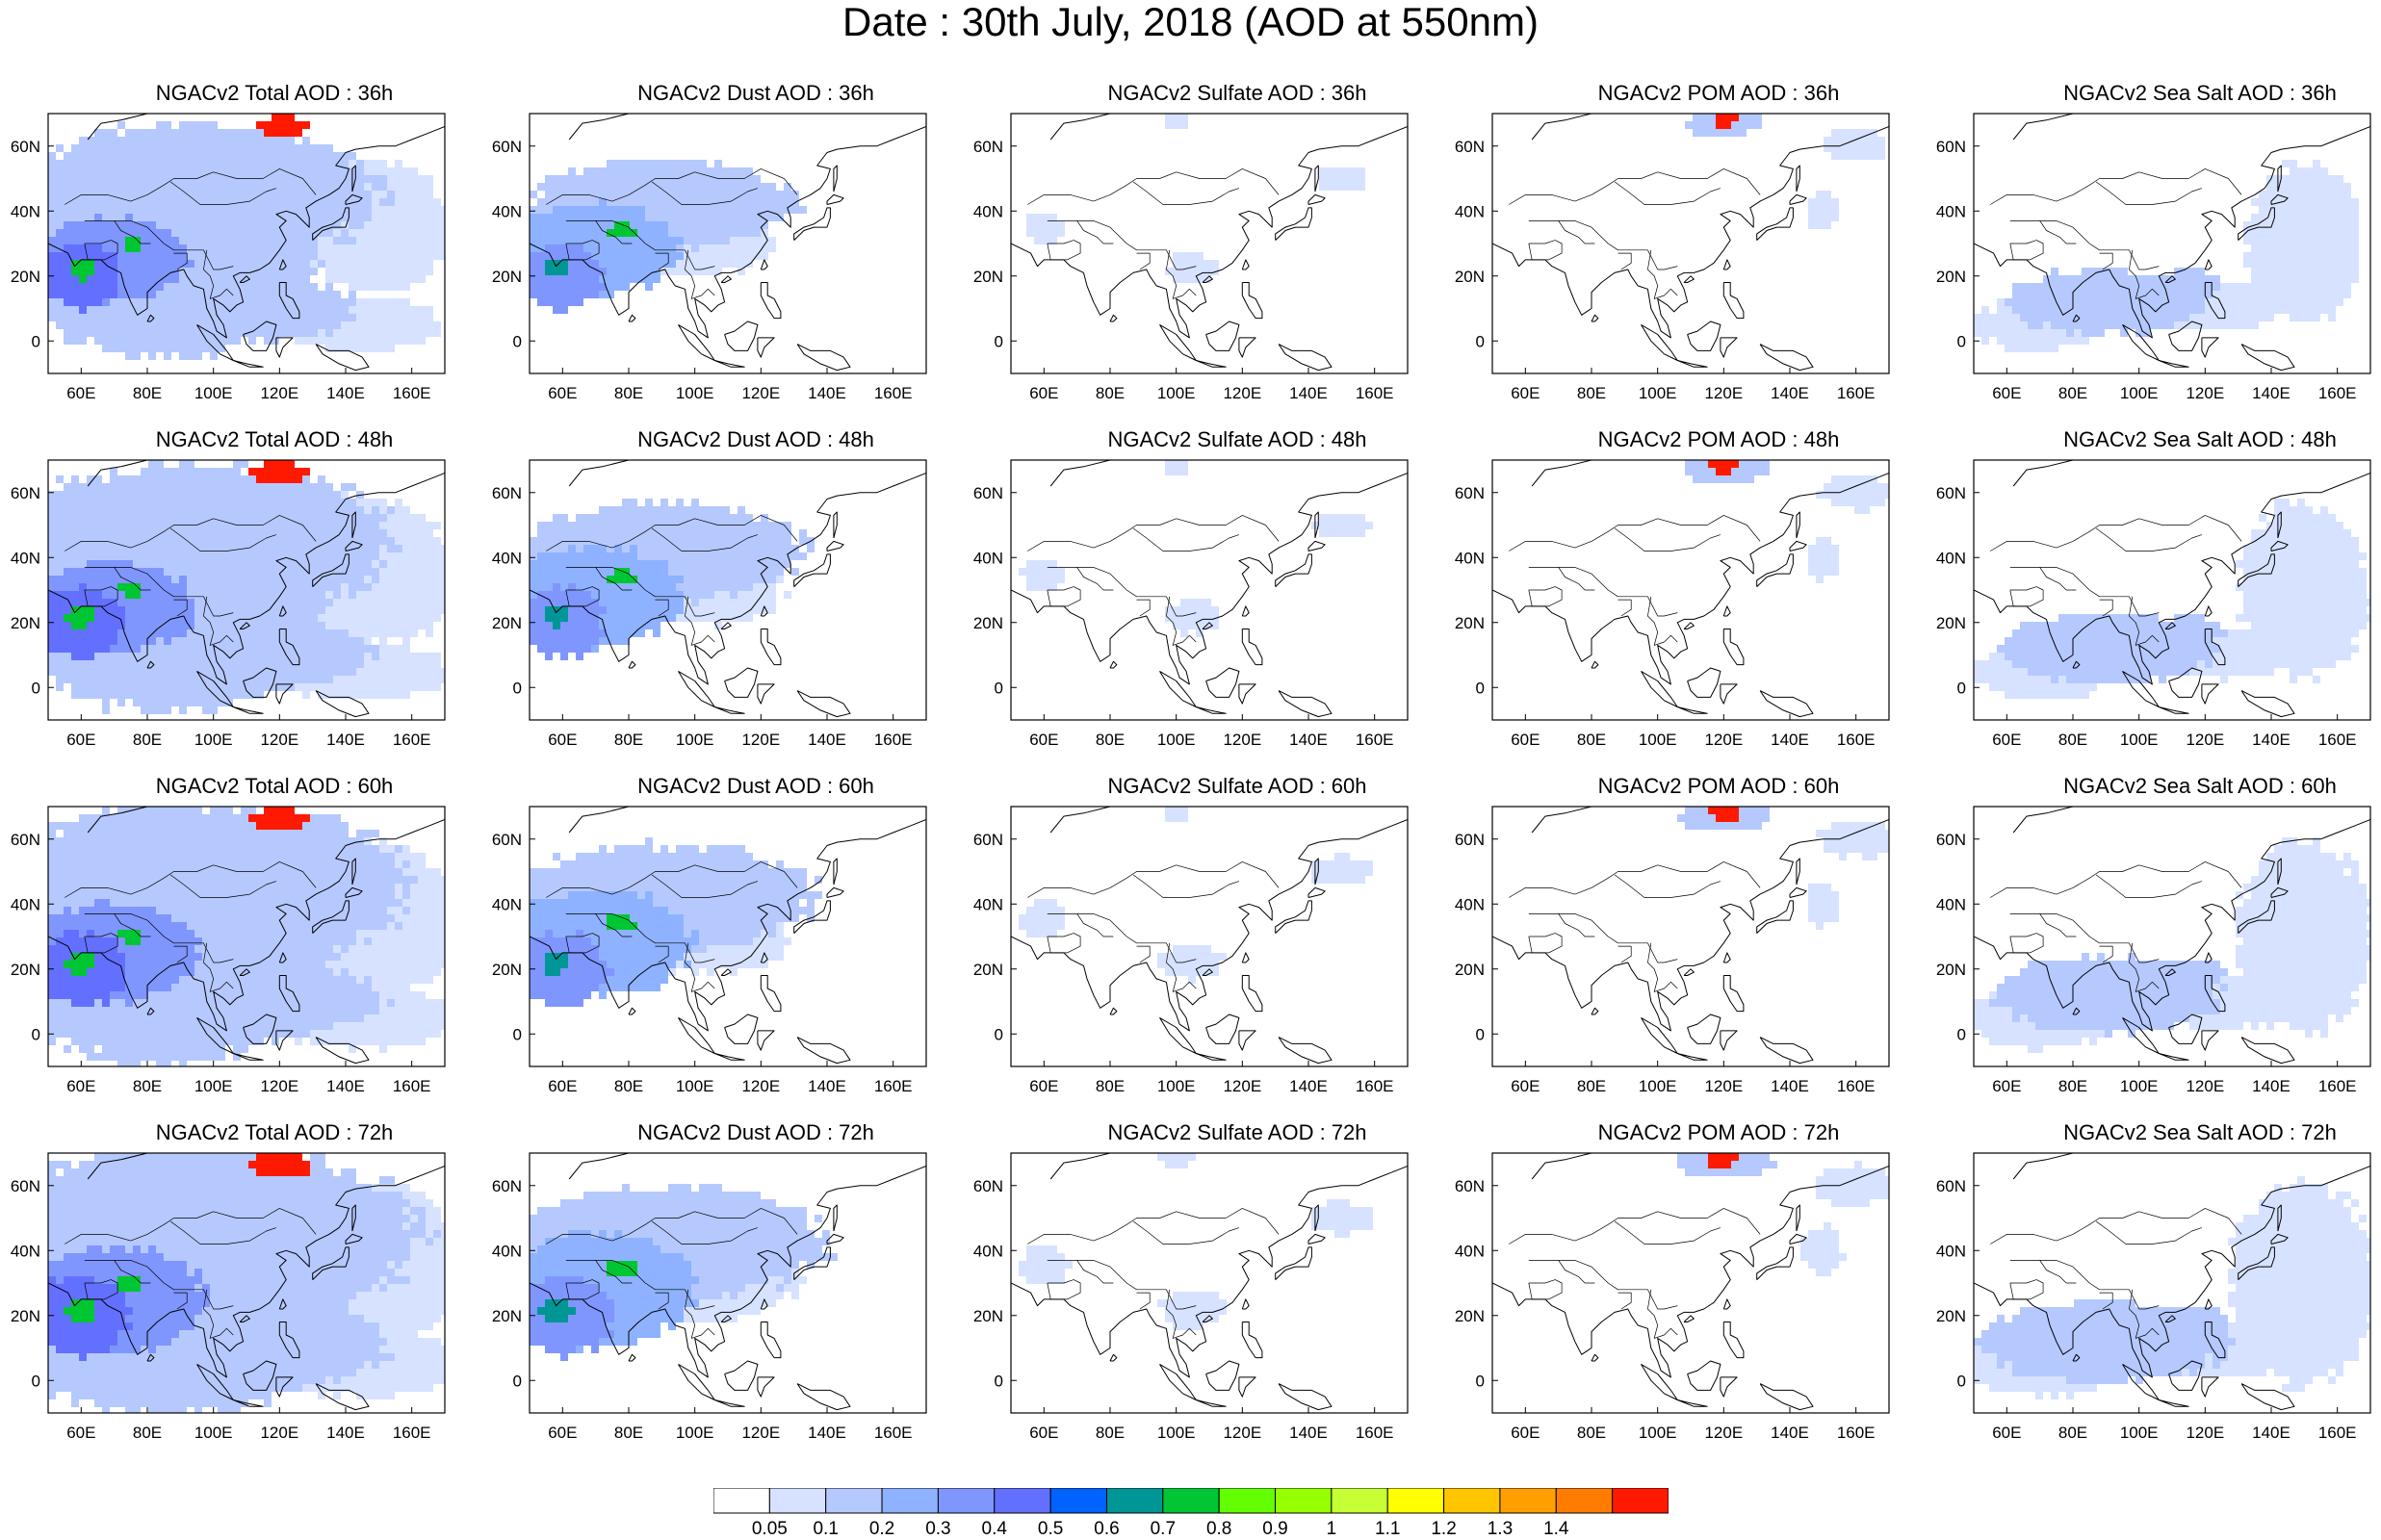 The height and width of the screenshot is (1540, 2381). I want to click on colorbar-label: 0.3, so click(937, 1529).